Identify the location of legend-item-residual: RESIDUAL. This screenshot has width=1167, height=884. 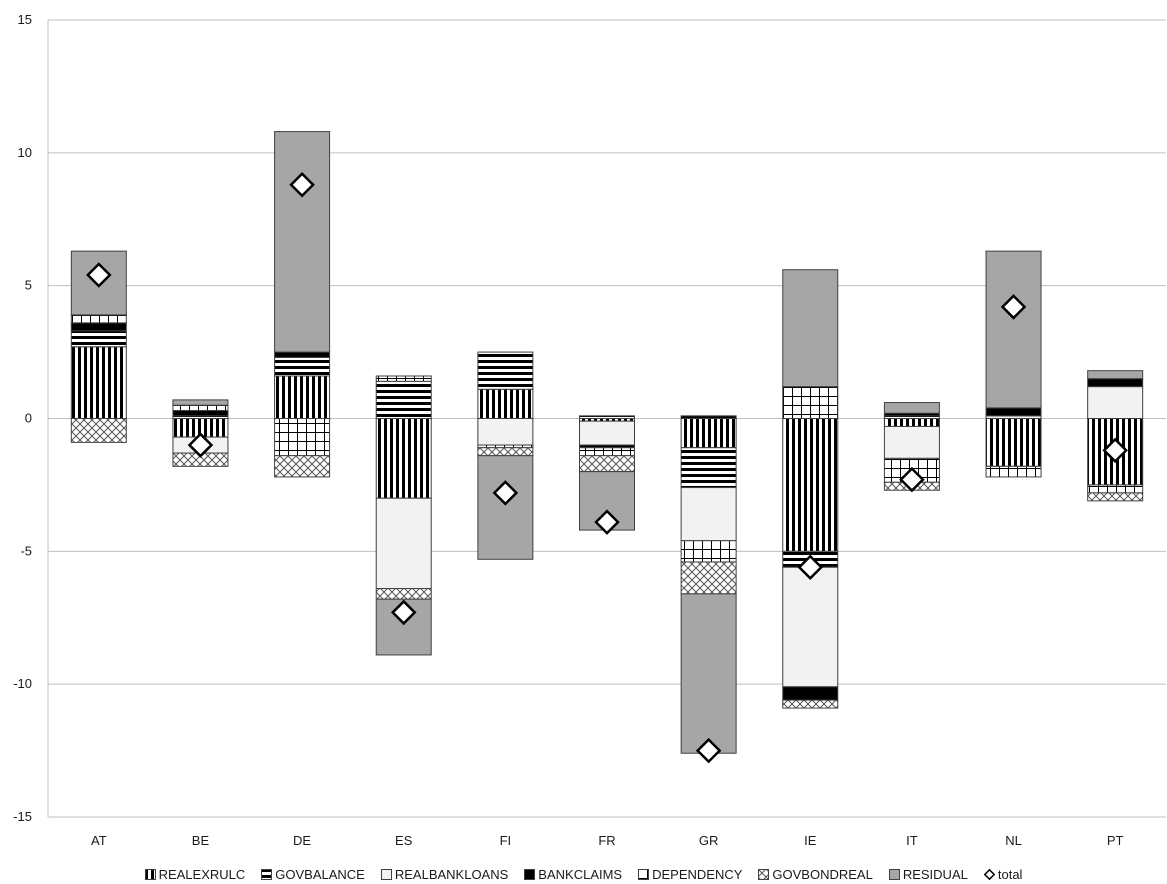
(928, 874).